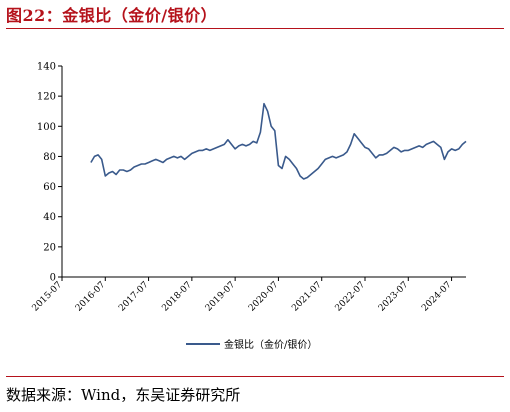 This screenshot has height=412, width=510. I want to click on legend: 金银比（金价/银价）, so click(251, 344).